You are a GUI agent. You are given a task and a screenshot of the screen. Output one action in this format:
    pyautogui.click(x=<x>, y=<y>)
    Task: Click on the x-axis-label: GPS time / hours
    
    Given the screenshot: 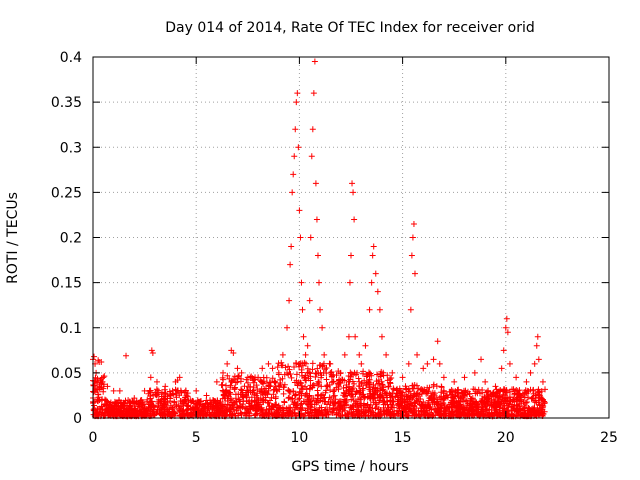 What is the action you would take?
    pyautogui.click(x=349, y=467)
    